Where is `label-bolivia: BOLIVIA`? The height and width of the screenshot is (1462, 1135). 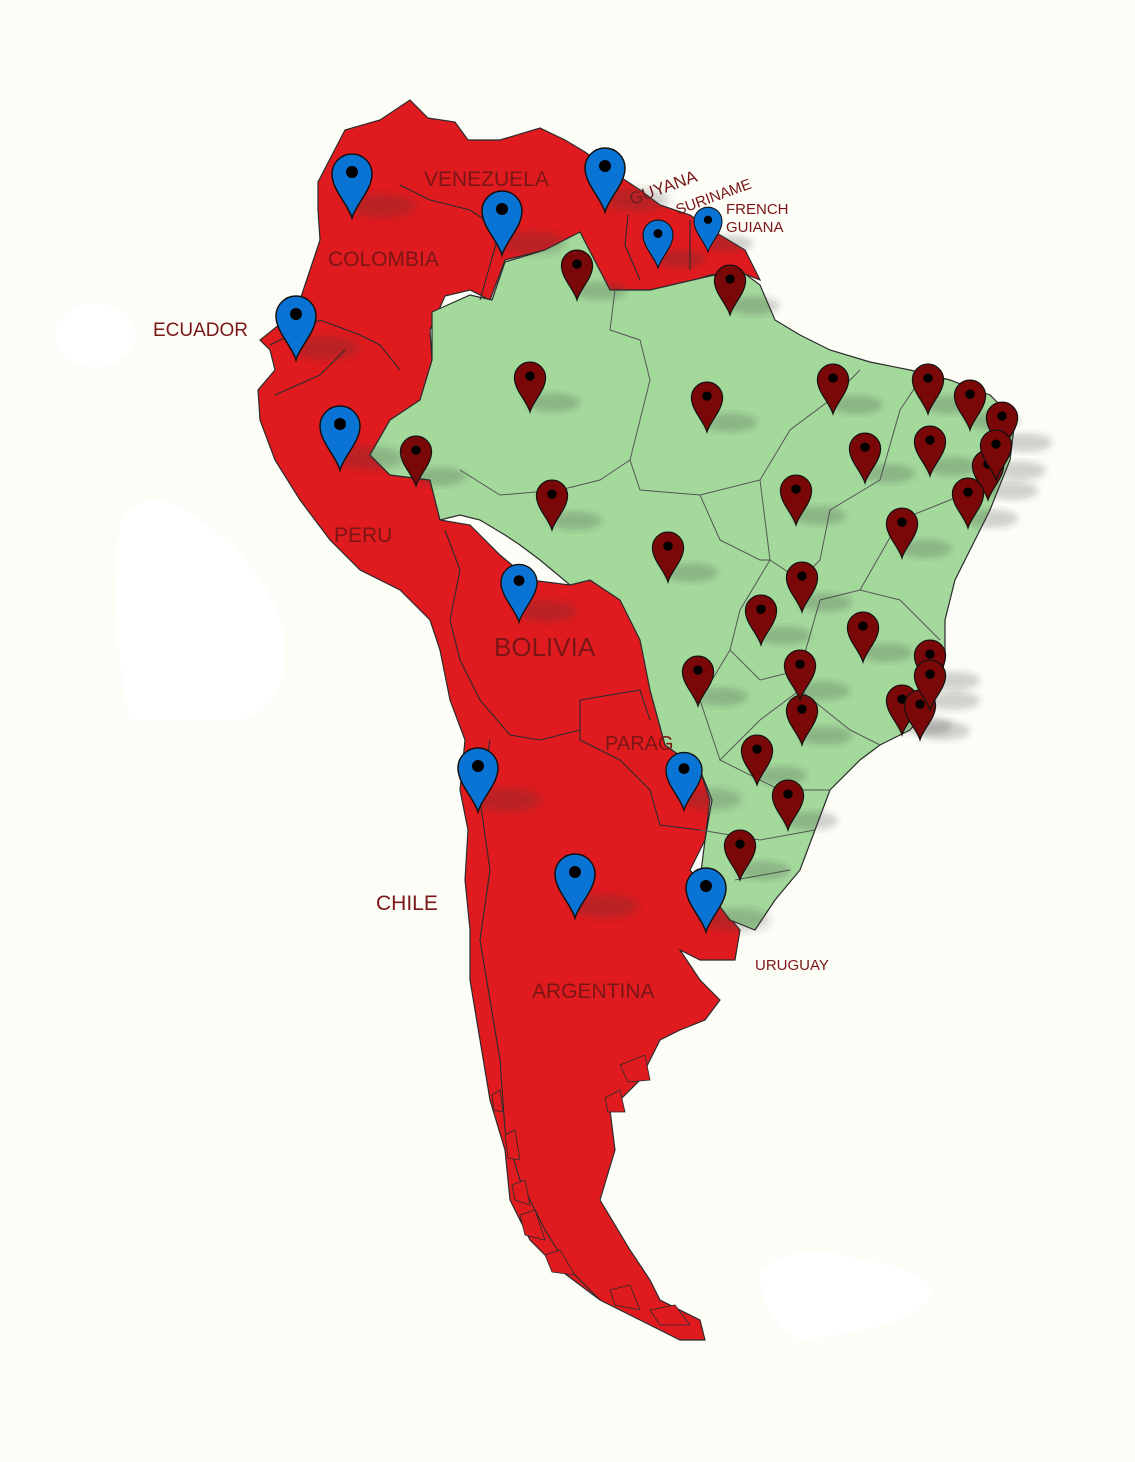 label-bolivia: BOLIVIA is located at coordinates (545, 647).